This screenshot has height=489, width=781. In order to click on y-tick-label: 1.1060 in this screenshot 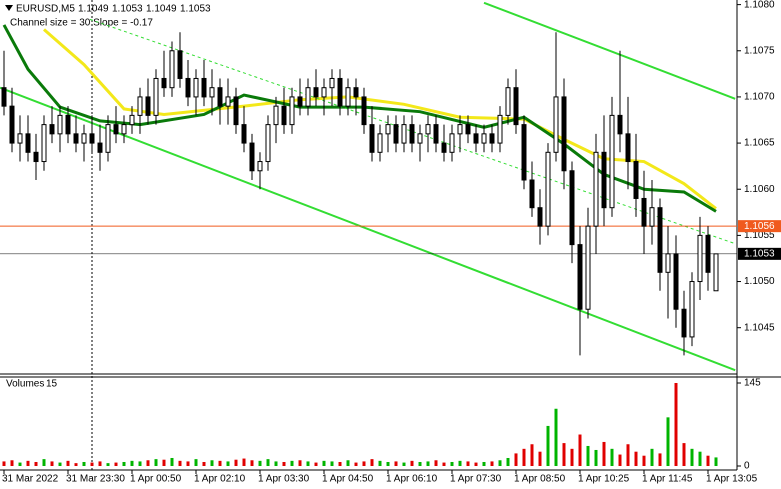, I will do `click(759, 189)`.